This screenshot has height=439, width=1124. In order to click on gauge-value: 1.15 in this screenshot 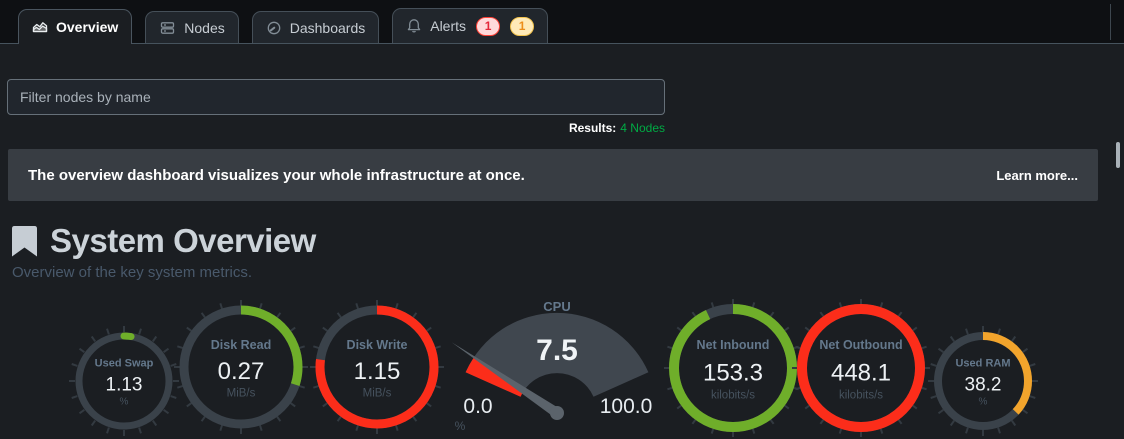, I will do `click(377, 371)`.